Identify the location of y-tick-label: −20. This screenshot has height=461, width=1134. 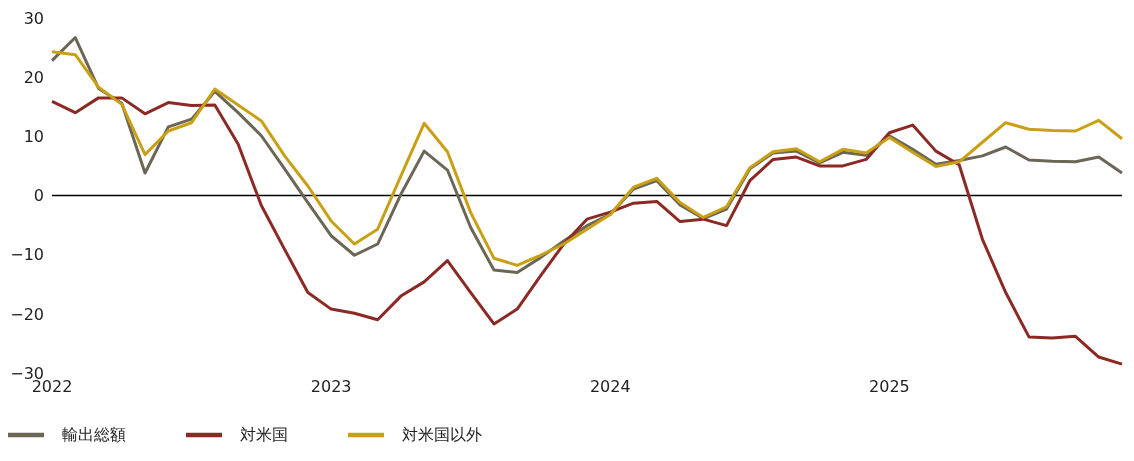
(27, 314).